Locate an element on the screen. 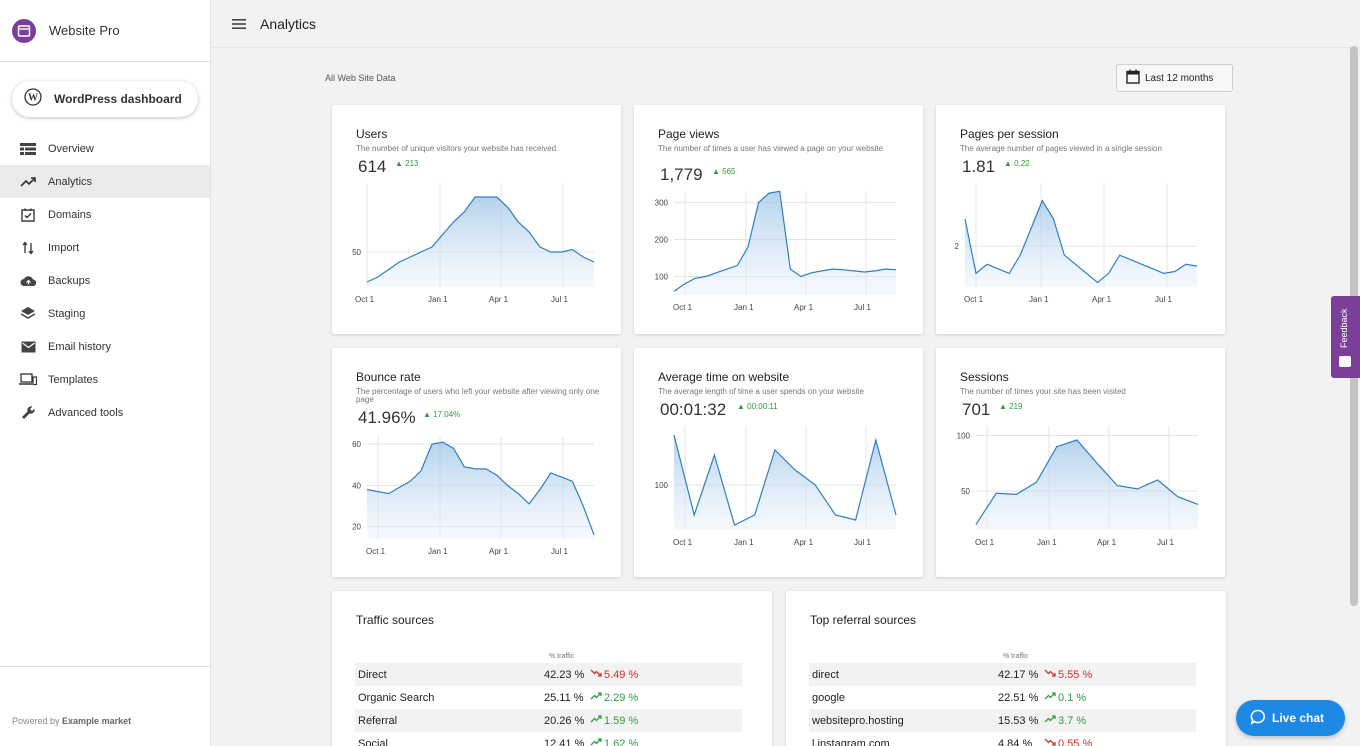 Image resolution: width=1360 pixels, height=746 pixels. table-row: l.instagram.com 4.84 % 0.55 % is located at coordinates (1002, 739).